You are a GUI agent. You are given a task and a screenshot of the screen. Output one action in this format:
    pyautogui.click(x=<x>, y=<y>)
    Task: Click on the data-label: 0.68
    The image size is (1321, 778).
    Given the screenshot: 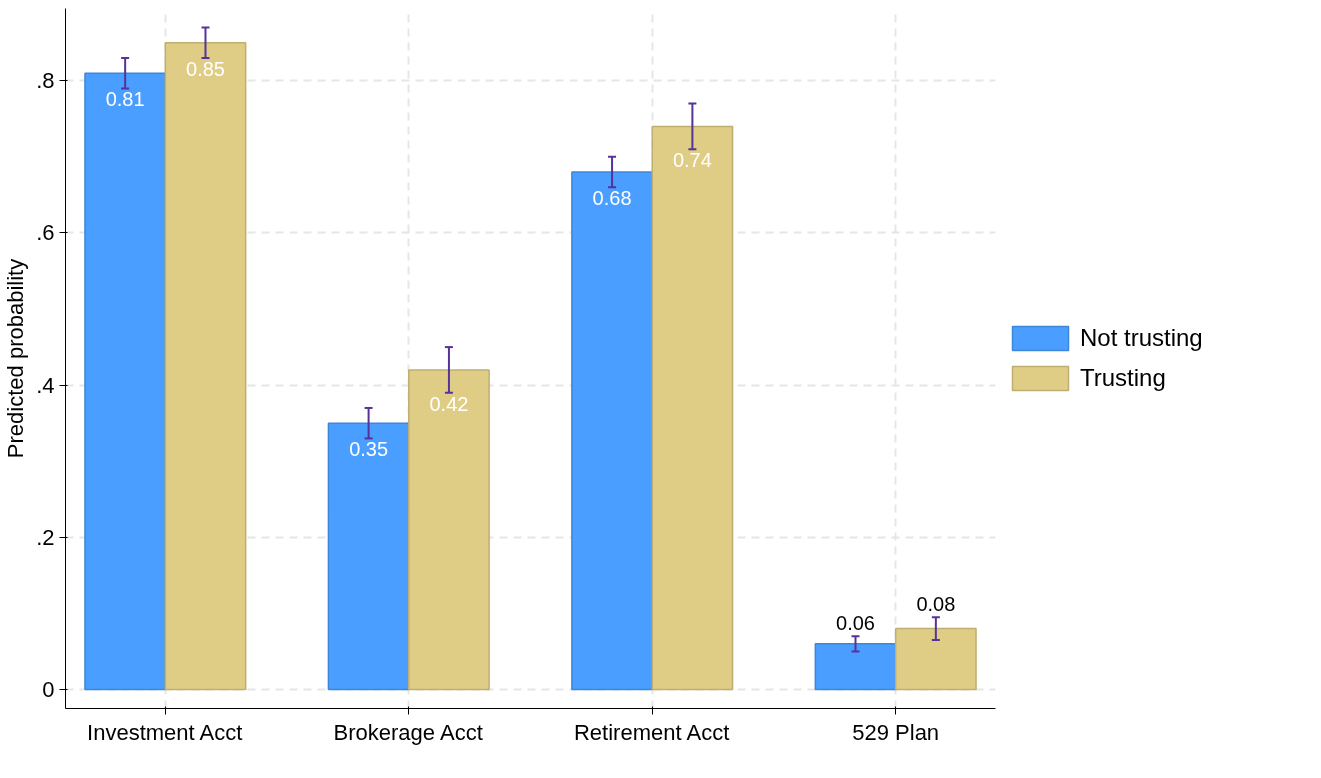 What is the action you would take?
    pyautogui.click(x=612, y=198)
    